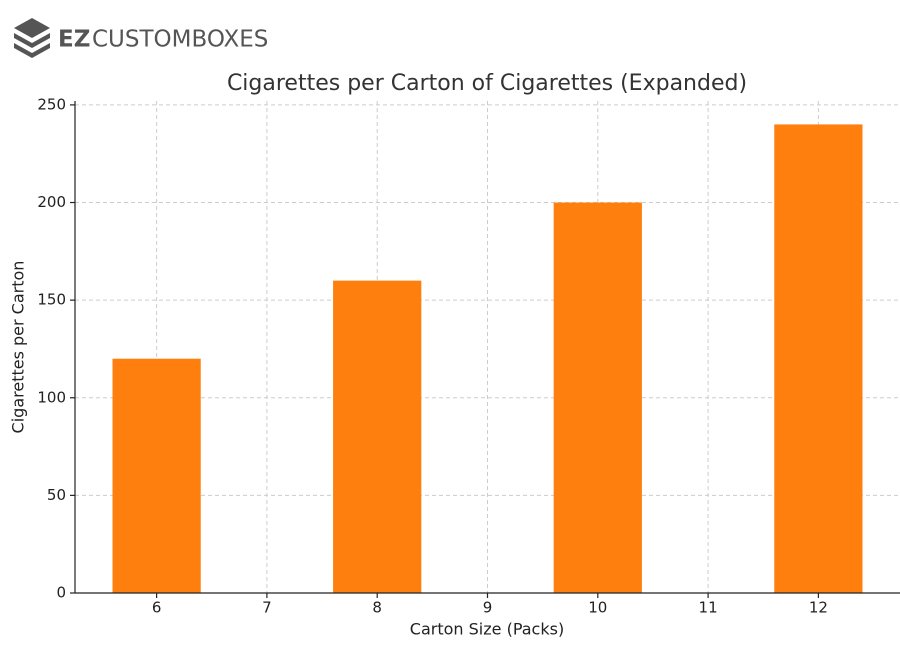  What do you see at coordinates (157, 608) in the screenshot?
I see `x-tick-label: 6` at bounding box center [157, 608].